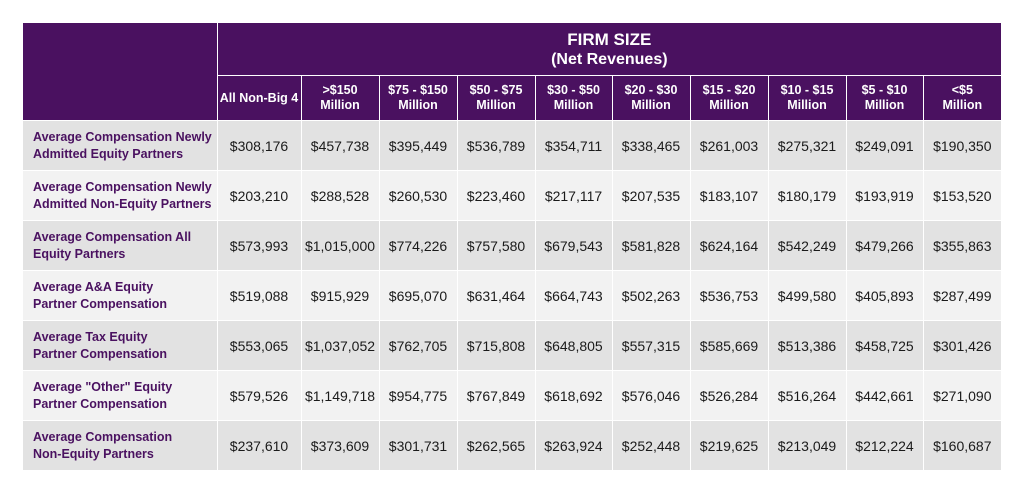 This screenshot has width=1024, height=502. What do you see at coordinates (962, 245) in the screenshot?
I see `value-cell: $355,863` at bounding box center [962, 245].